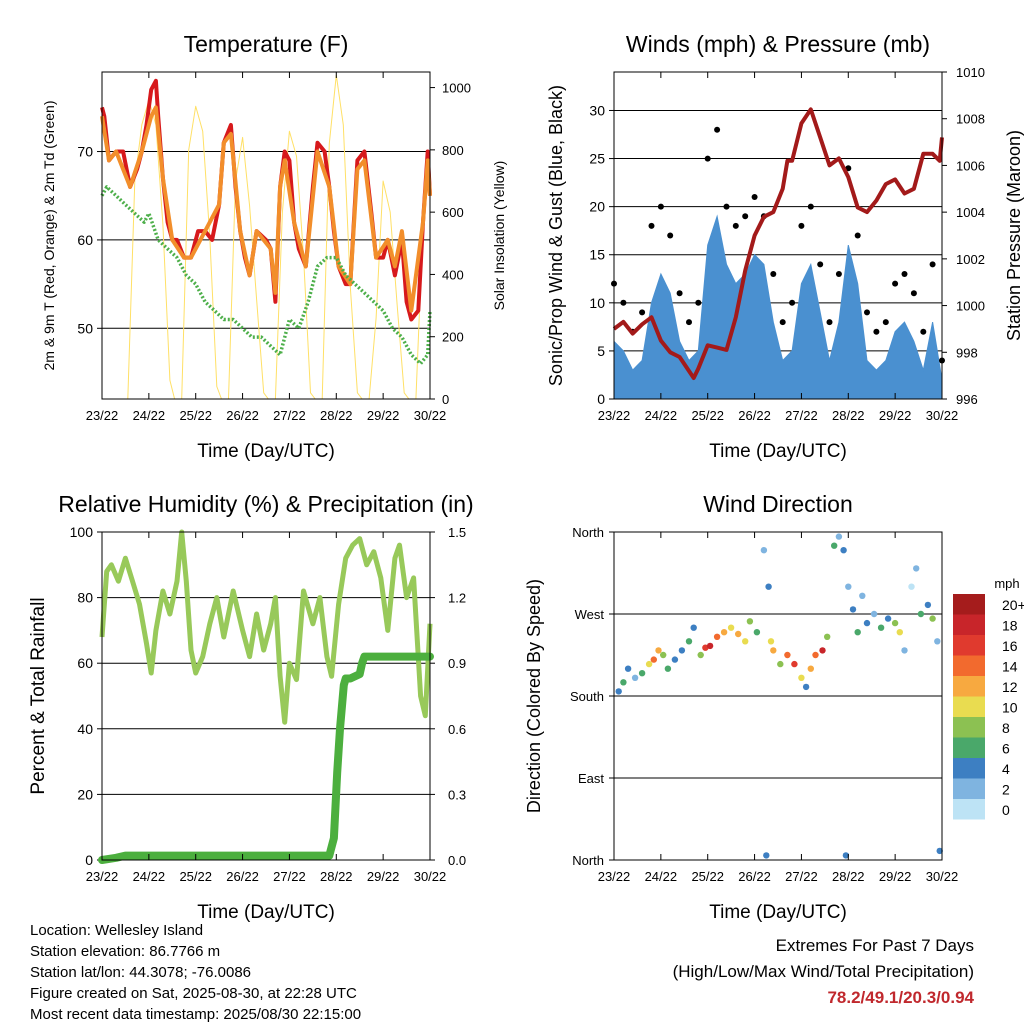  Describe the element at coordinates (590, 614) in the screenshot. I see `y-tick-label: West` at that location.